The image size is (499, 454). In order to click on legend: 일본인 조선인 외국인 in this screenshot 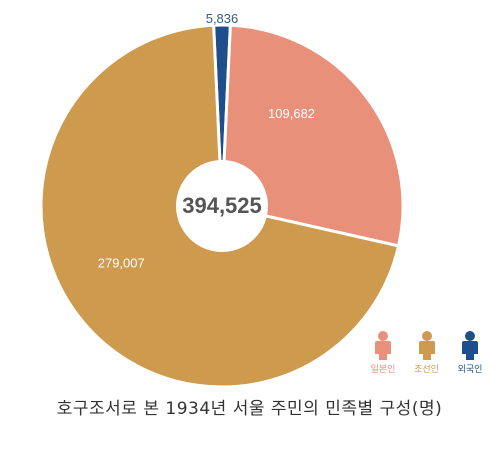, I will do `click(426, 352)`.